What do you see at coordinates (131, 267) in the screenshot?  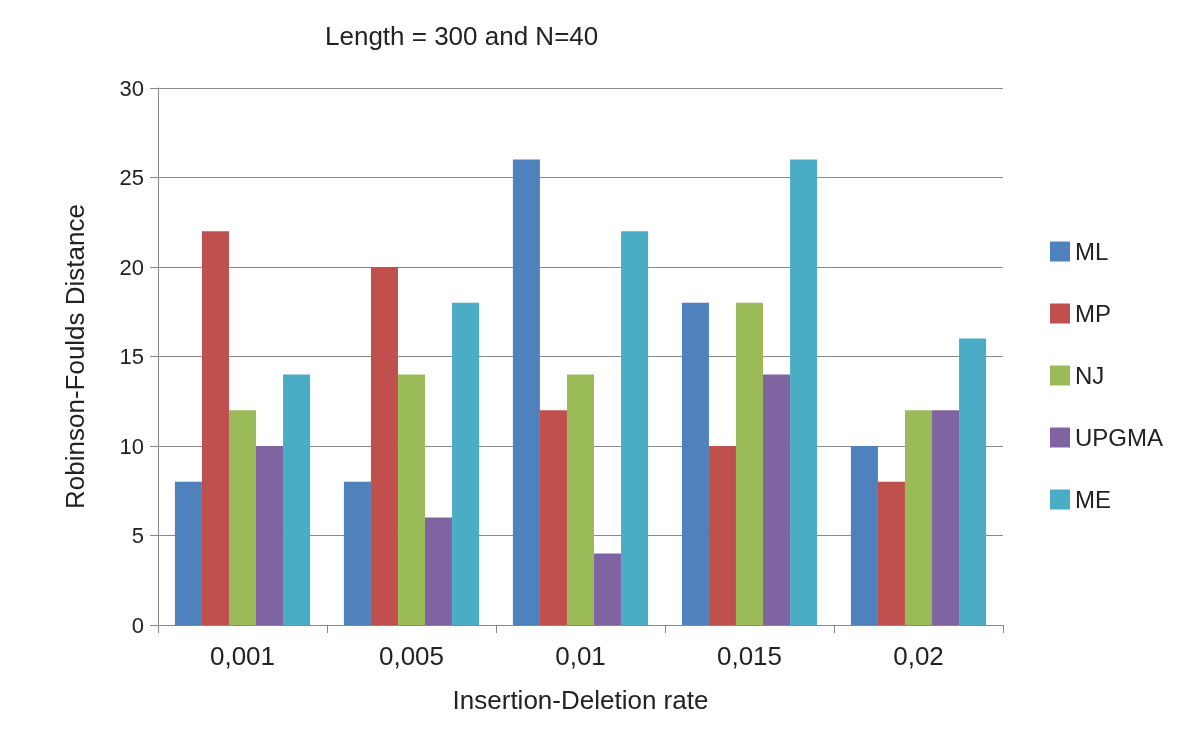 I see `y-tick-label: 20` at bounding box center [131, 267].